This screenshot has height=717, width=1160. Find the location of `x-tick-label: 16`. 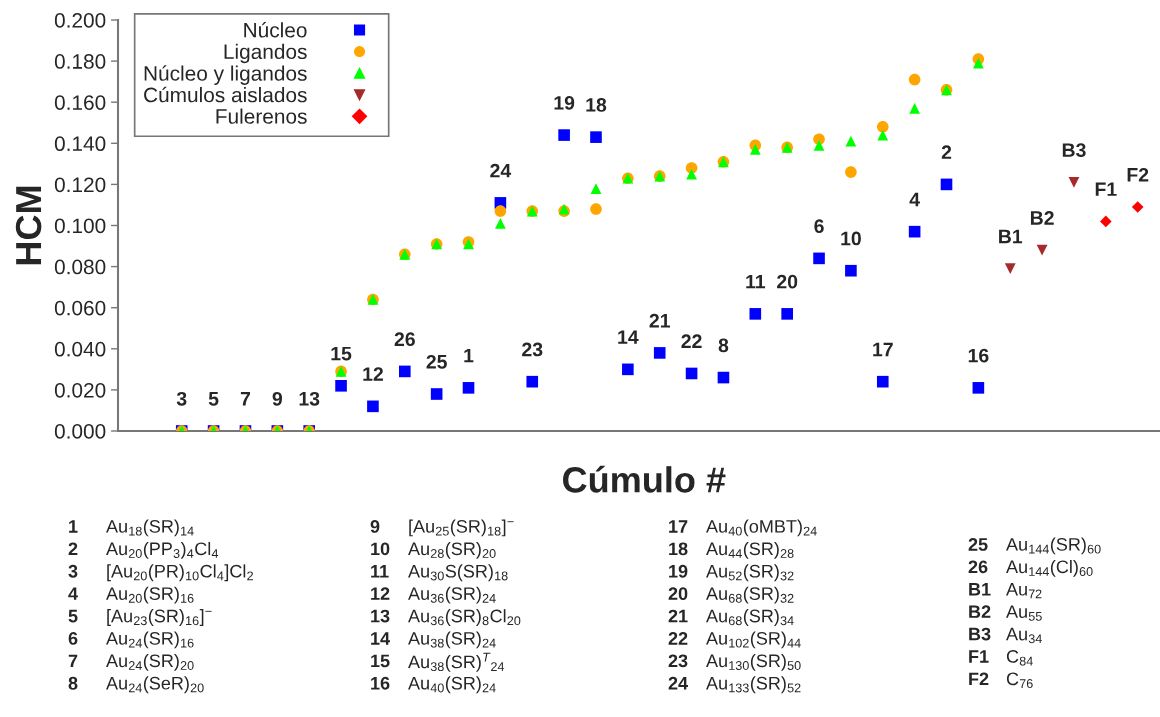

x-tick-label: 16 is located at coordinates (978, 355).